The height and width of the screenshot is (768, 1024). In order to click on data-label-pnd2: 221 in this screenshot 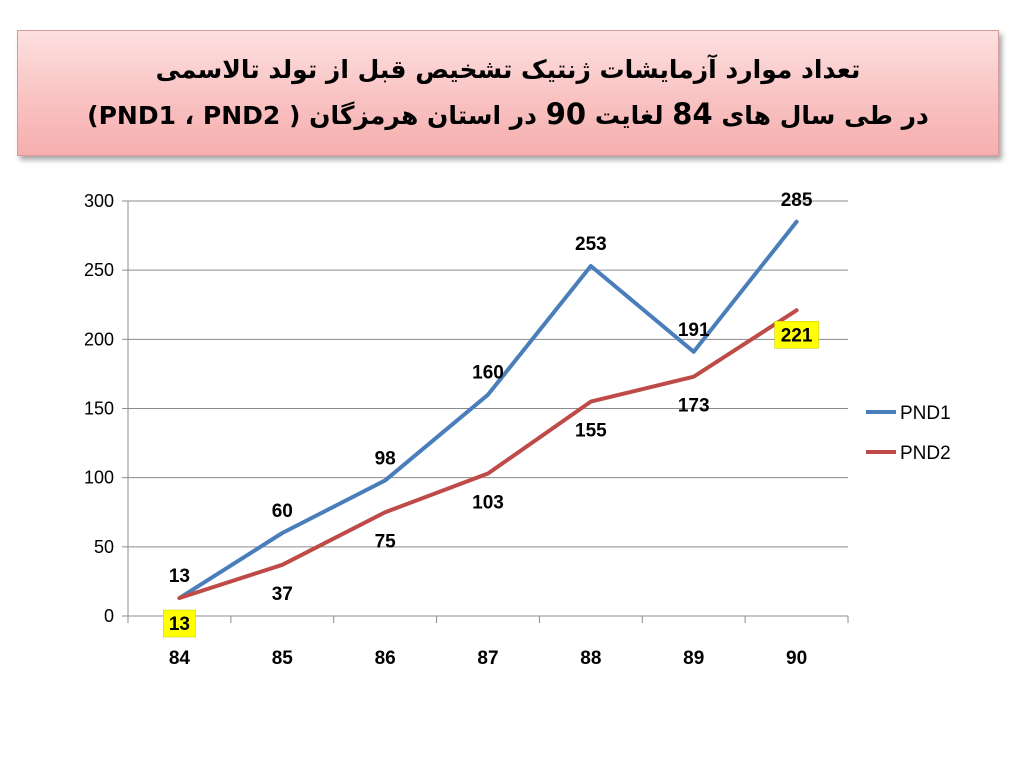, I will do `click(797, 335)`.